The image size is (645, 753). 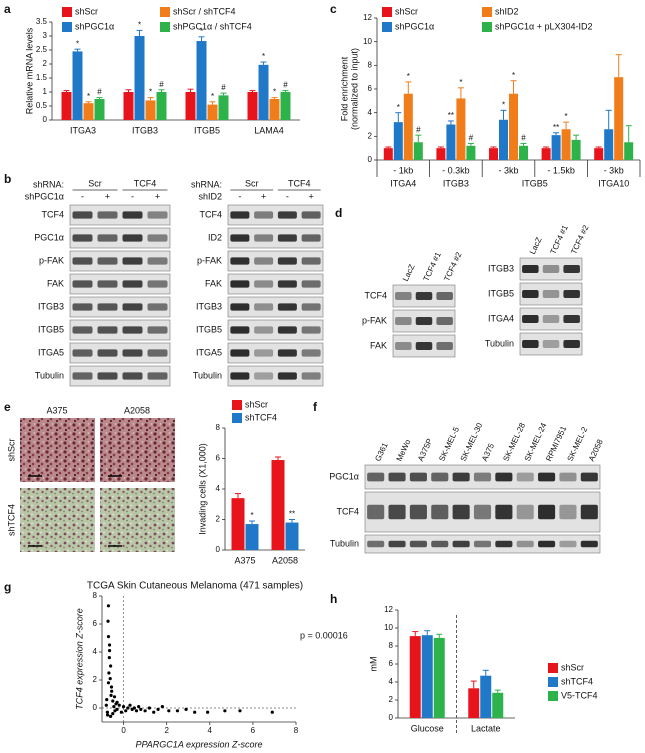 I want to click on row-label: PGC1α, so click(x=49, y=237).